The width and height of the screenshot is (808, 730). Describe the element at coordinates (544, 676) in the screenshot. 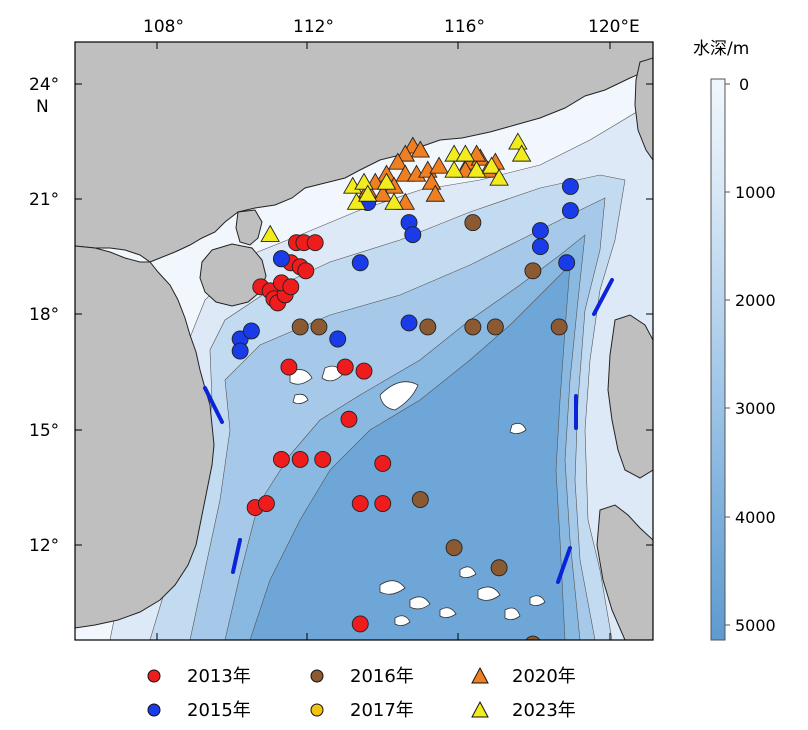

I see `legend-label-2020: 2020年` at that location.